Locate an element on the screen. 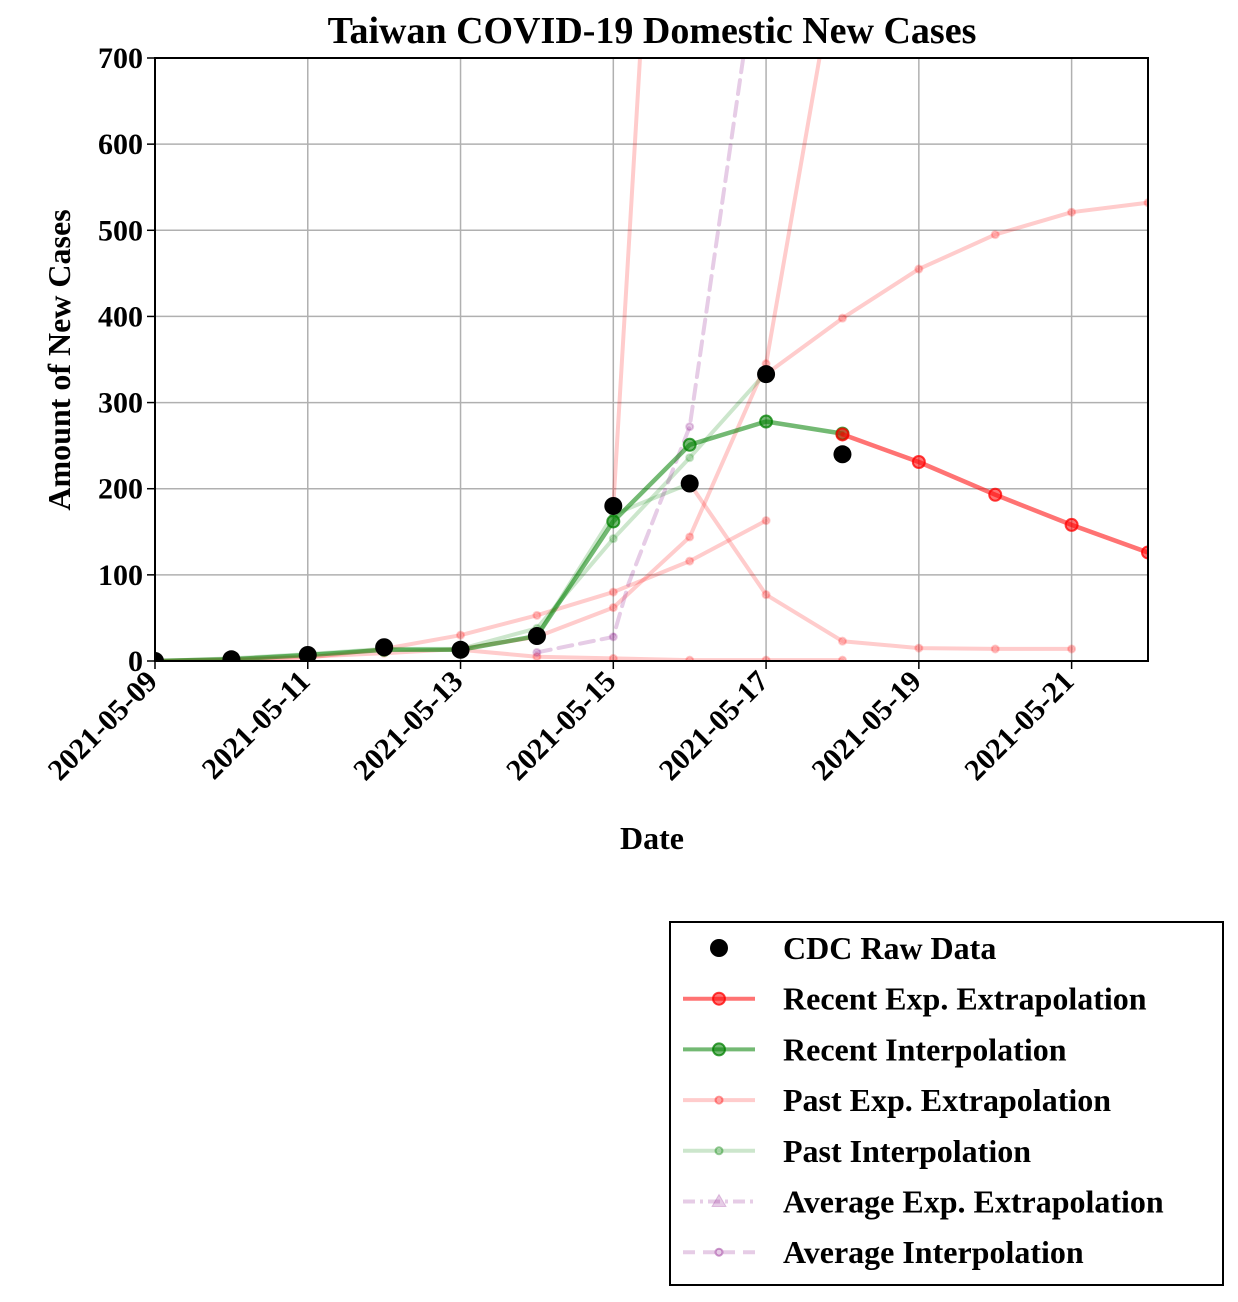  recent-exp-extrapolation is located at coordinates (991, 493).